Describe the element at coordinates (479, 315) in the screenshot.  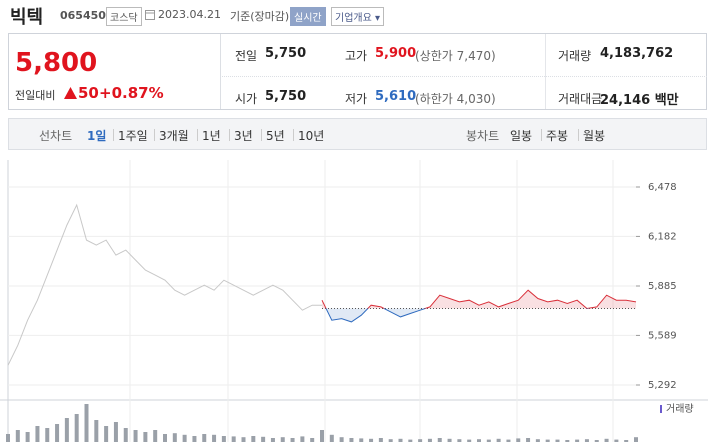
I see `area-below` at that location.